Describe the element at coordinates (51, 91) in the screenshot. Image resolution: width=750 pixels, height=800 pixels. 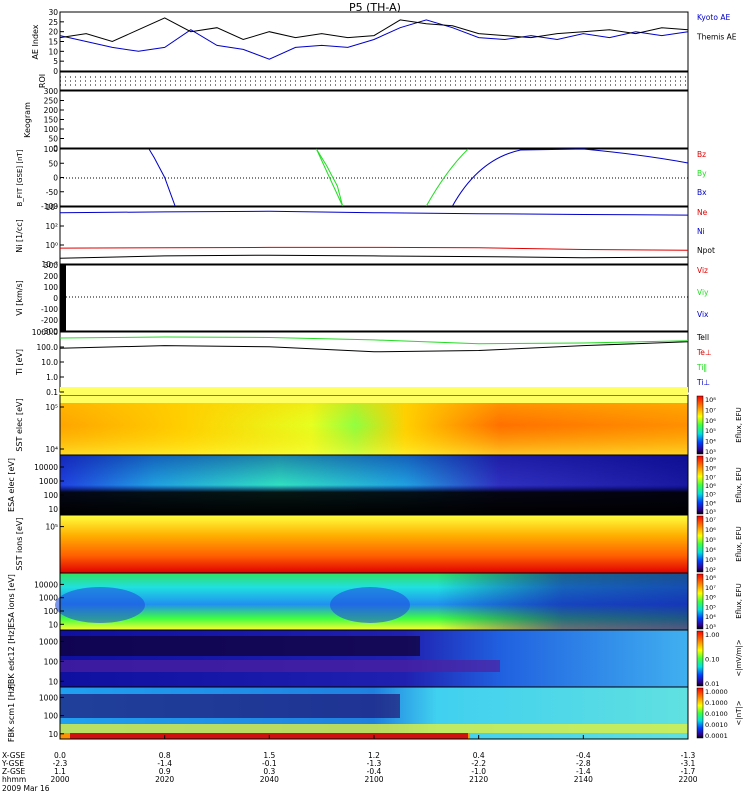
I see `y-tick-label: 300` at that location.